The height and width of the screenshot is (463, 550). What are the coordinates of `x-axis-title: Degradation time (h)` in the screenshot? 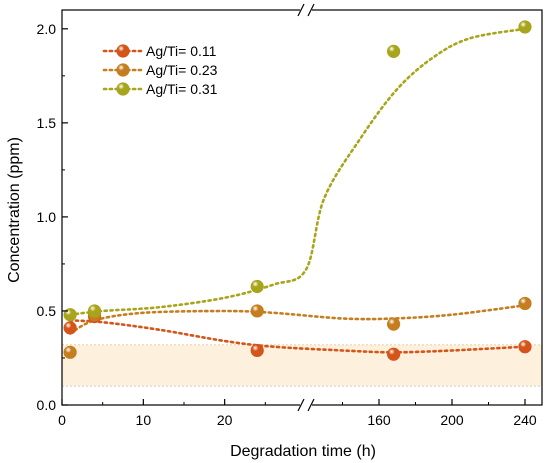 It's located at (303, 451).